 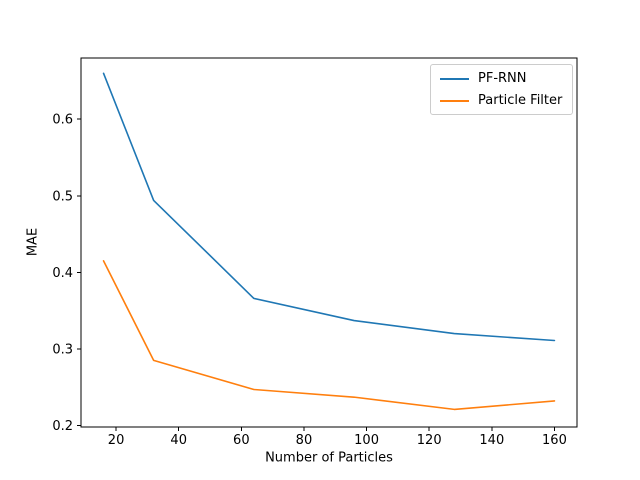 I want to click on x-tick-label: 120, so click(x=429, y=440).